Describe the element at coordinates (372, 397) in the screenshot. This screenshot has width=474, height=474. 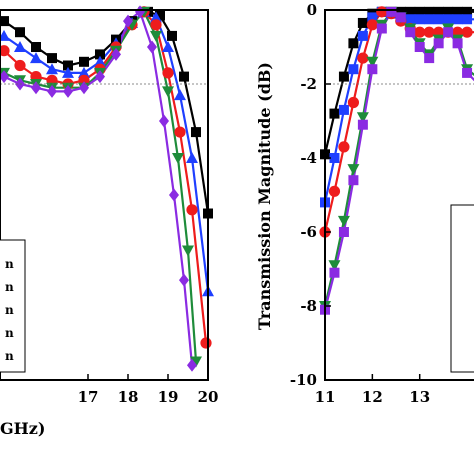
I see `x-tick-label: 12` at that location.